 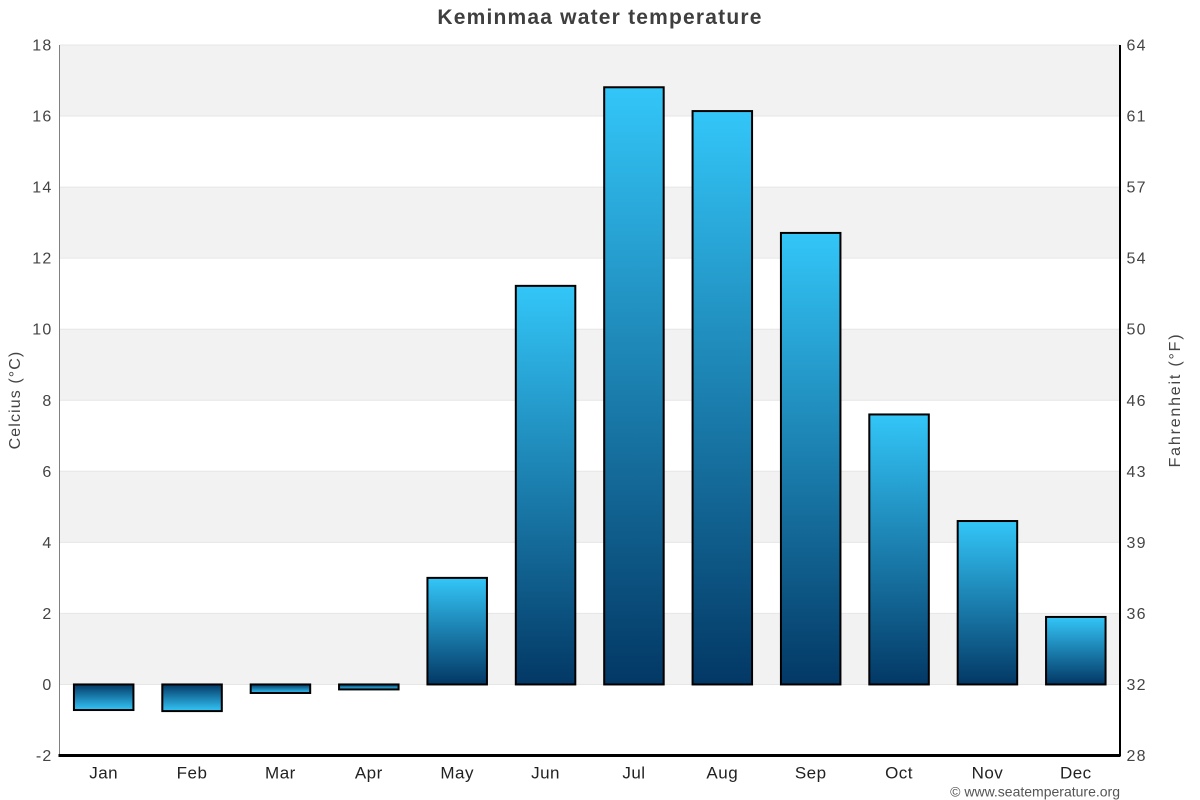 I want to click on svg-text: Mar, so click(x=280, y=773).